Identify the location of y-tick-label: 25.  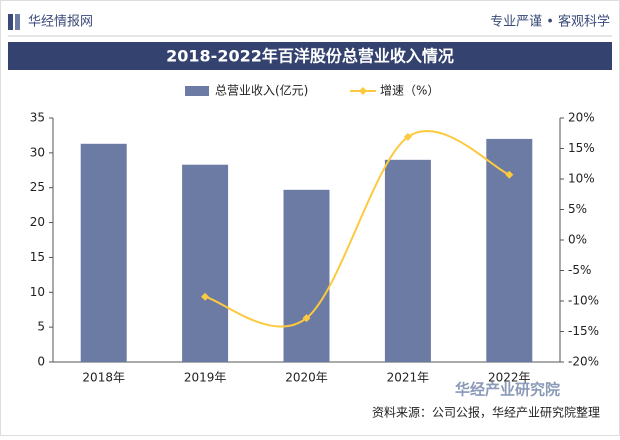
(37, 187).